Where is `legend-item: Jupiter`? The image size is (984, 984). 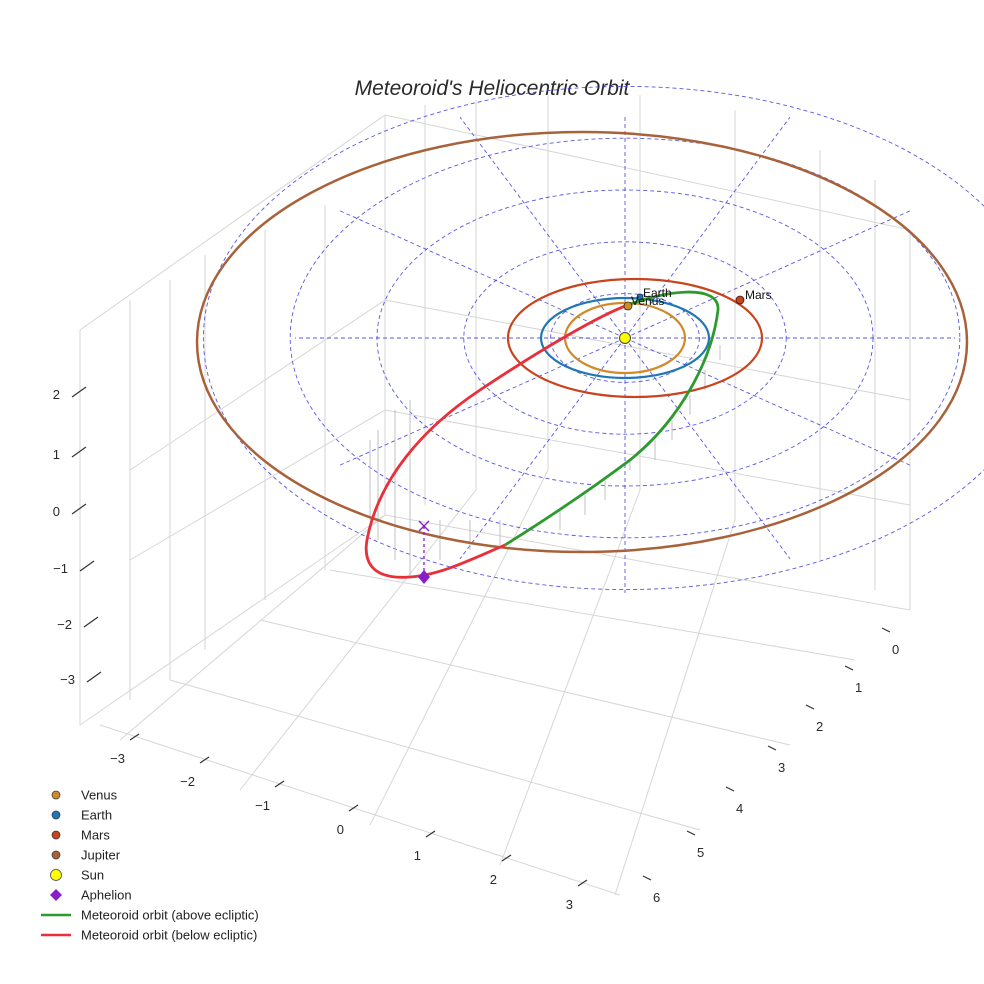
legend-item: Jupiter is located at coordinates (86, 855).